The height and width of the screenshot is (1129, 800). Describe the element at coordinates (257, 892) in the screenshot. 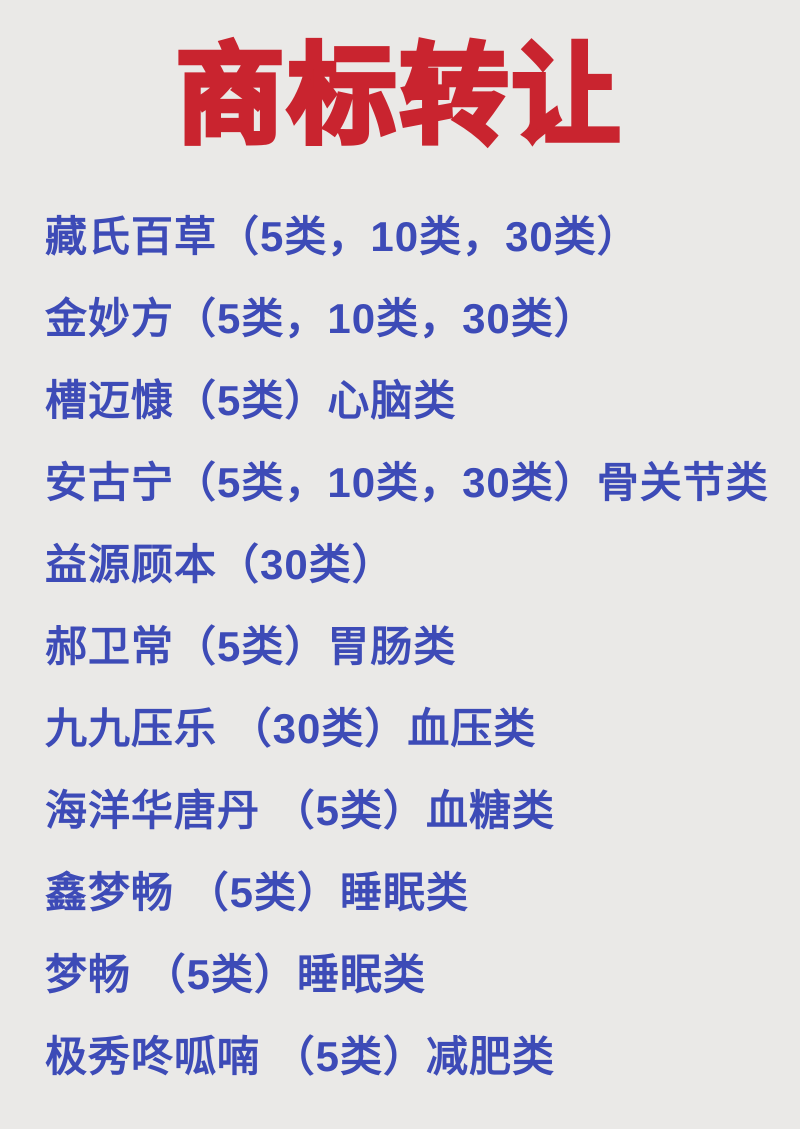

I see `list-item: 鑫梦畅 （5类）睡眠类` at that location.